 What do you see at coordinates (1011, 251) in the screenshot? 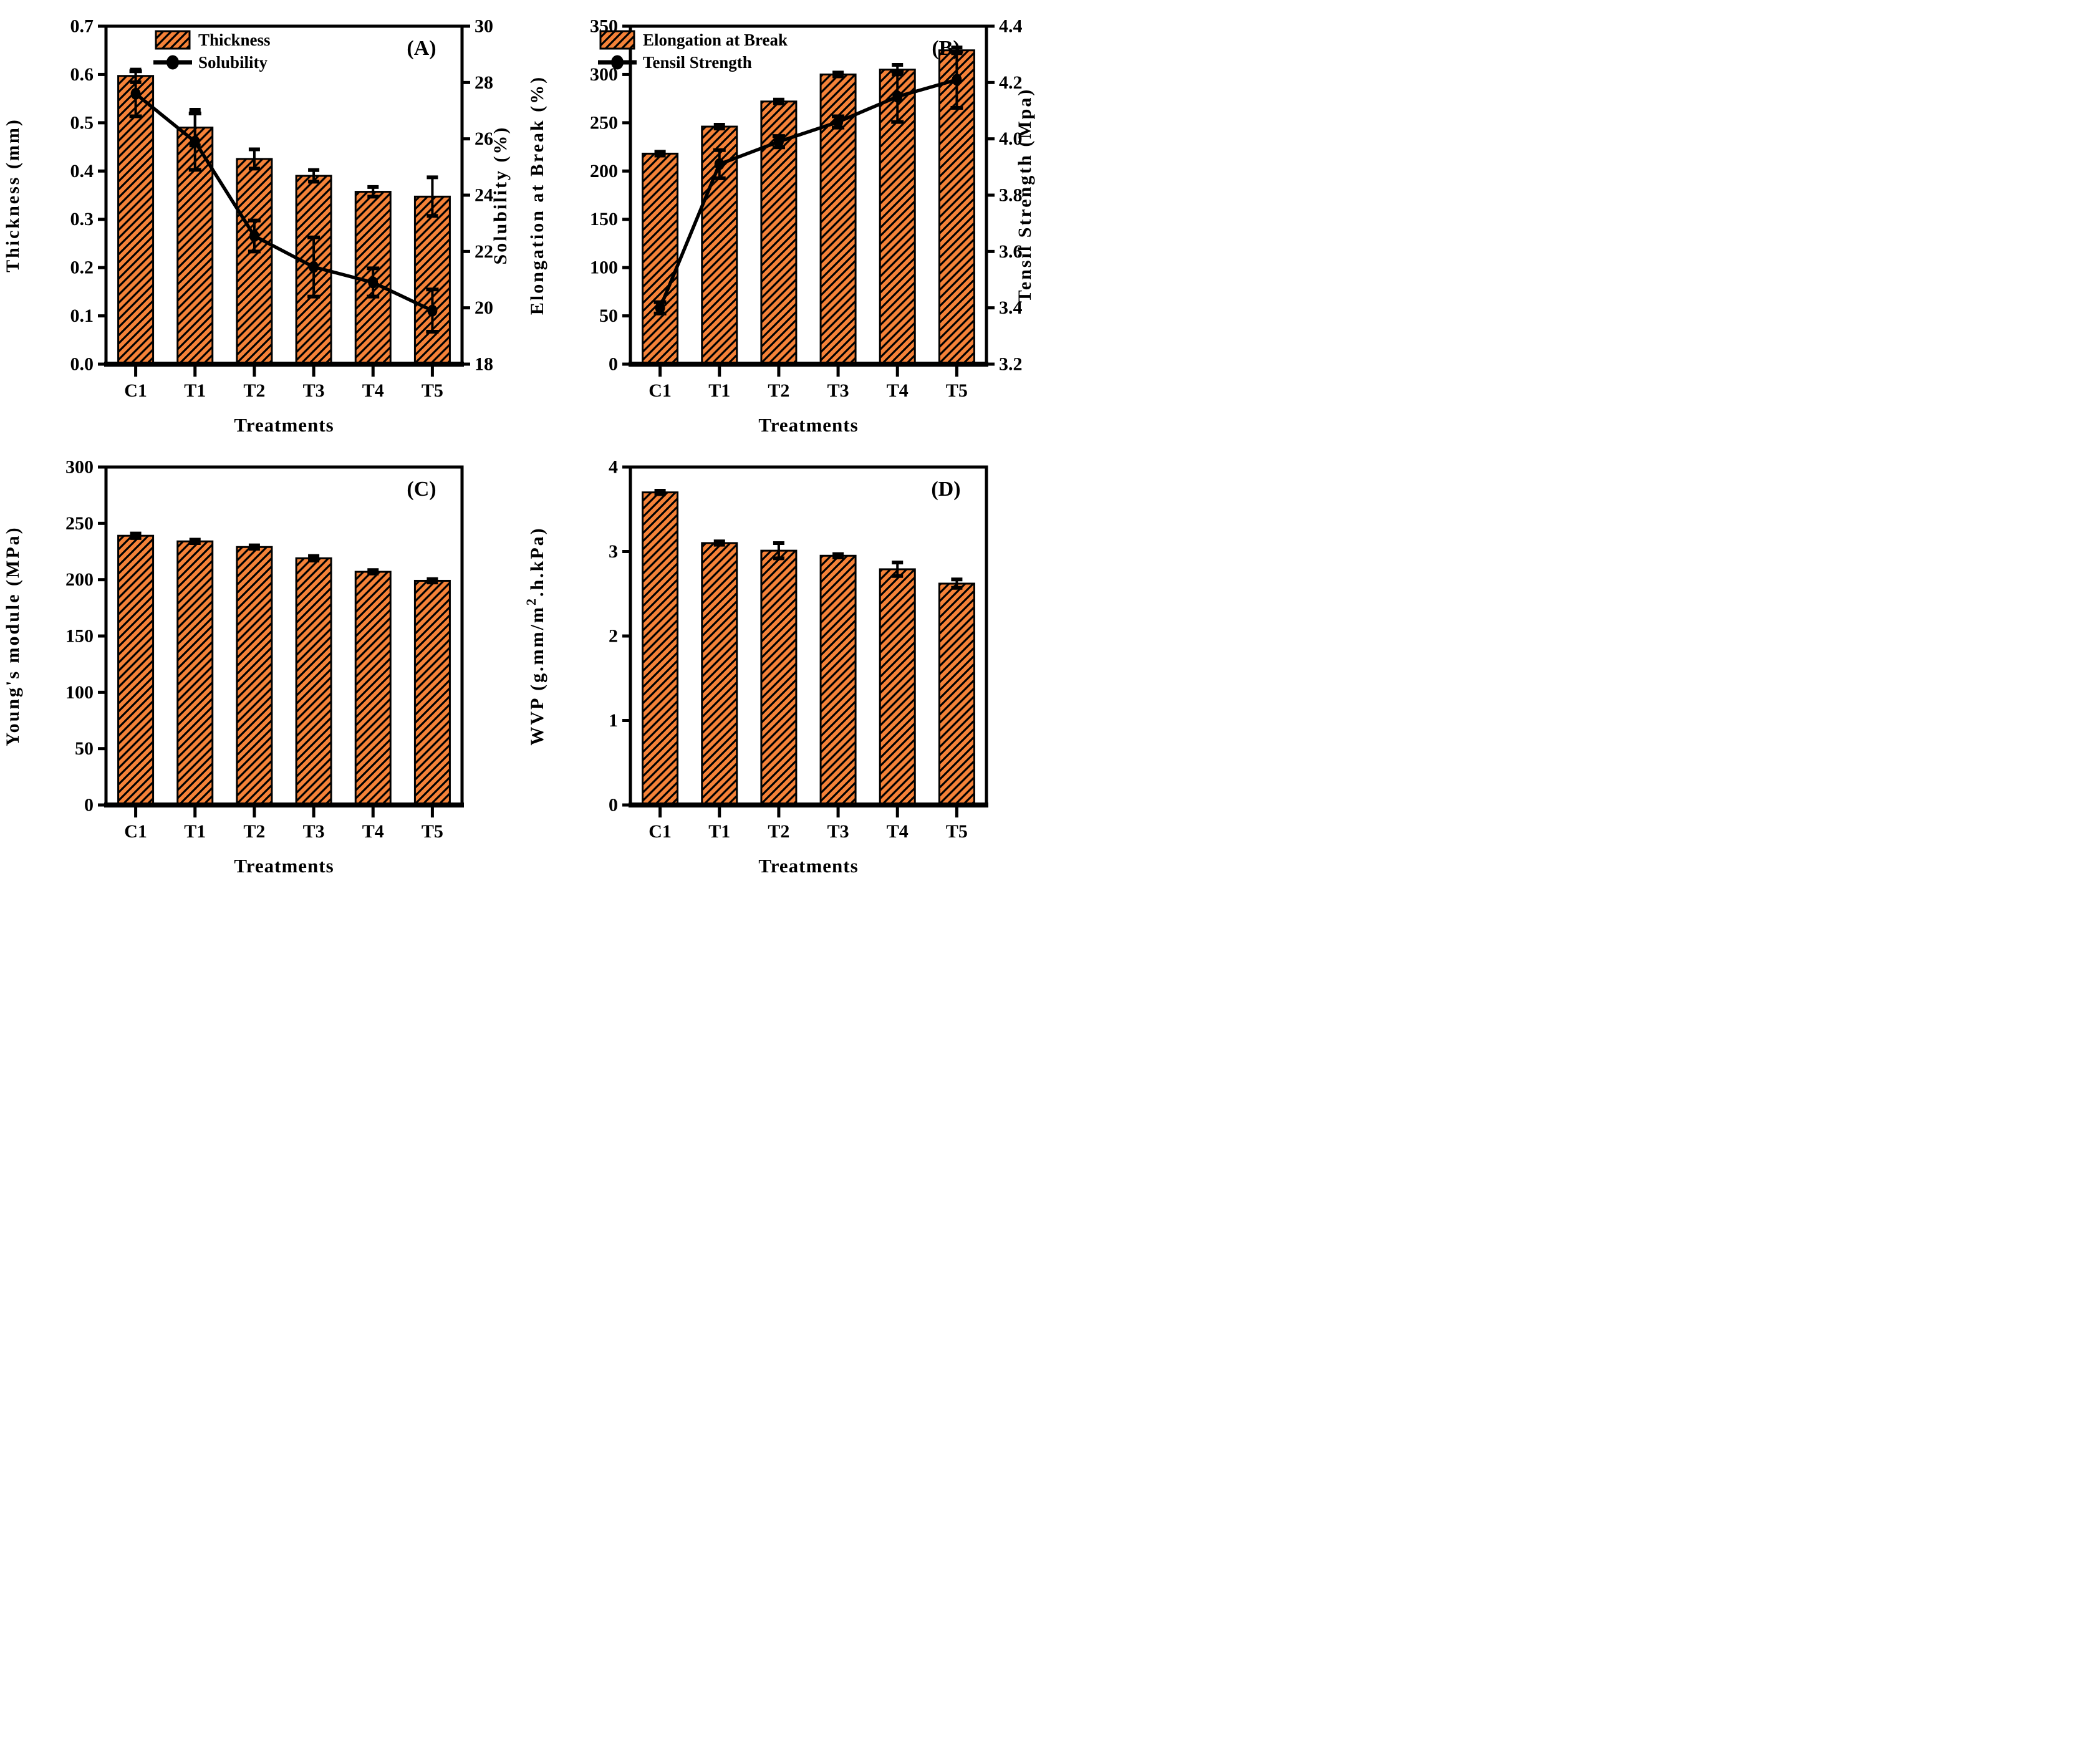
I see `y-right-tick-label: 3.6` at bounding box center [1011, 251].